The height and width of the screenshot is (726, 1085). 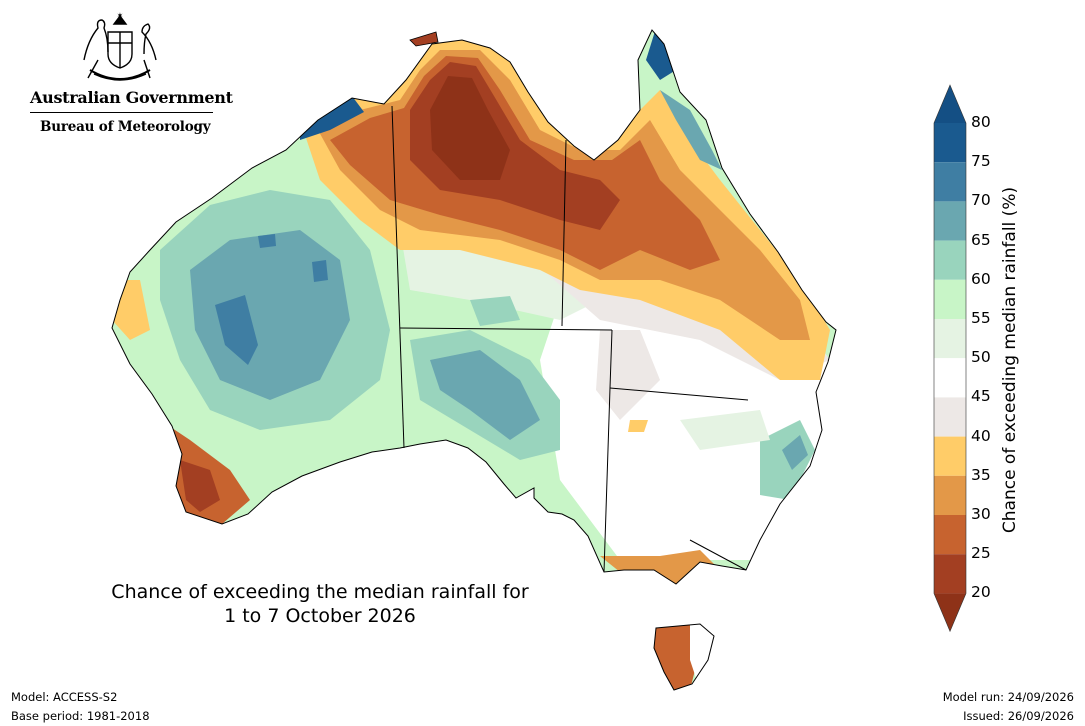 What do you see at coordinates (981, 318) in the screenshot?
I see `colorbar-tick-label: 55` at bounding box center [981, 318].